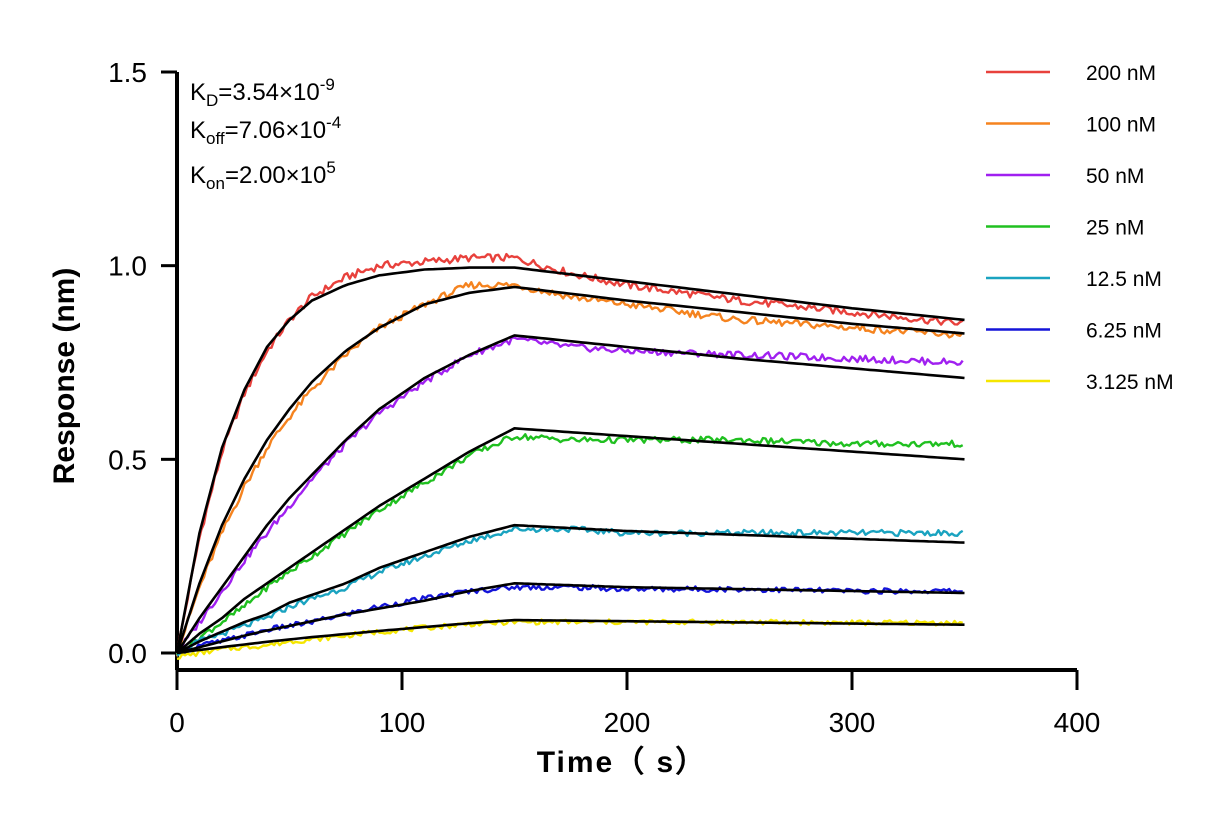  What do you see at coordinates (402, 722) in the screenshot?
I see `x-tick-label: 100` at bounding box center [402, 722].